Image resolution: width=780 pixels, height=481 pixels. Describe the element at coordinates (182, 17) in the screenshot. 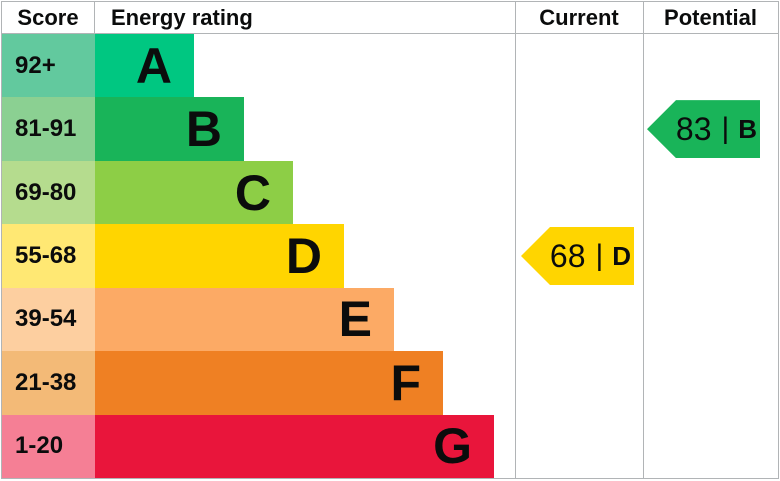

I see `header-energy-rating: Energy rating` at that location.